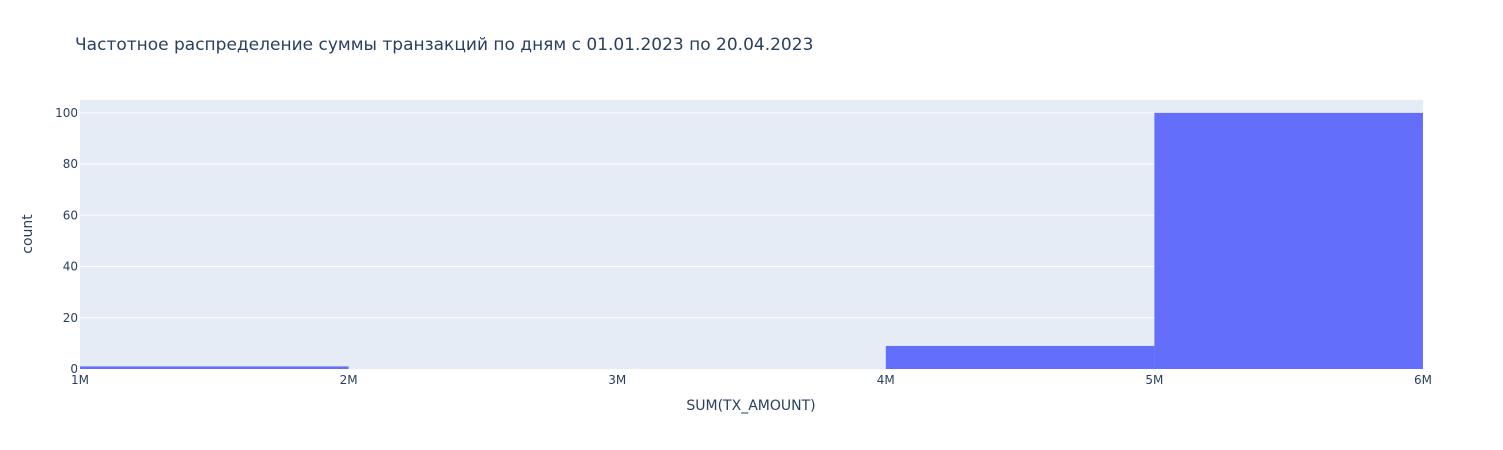 The height and width of the screenshot is (450, 1503). I want to click on y-tick-label-2: 40, so click(70, 267).